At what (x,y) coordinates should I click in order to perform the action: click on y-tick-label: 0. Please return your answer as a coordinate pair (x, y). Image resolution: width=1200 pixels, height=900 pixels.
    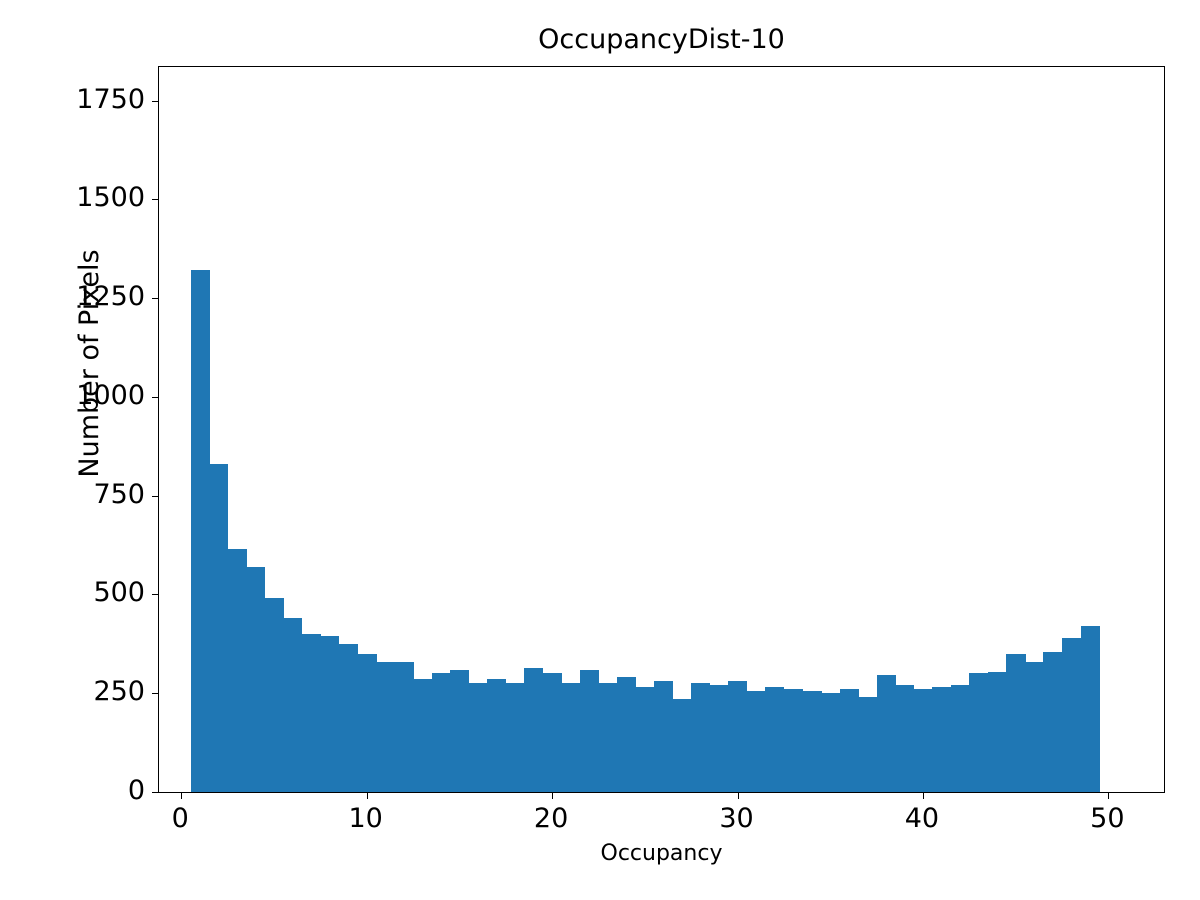
    Looking at the image, I should click on (136, 790).